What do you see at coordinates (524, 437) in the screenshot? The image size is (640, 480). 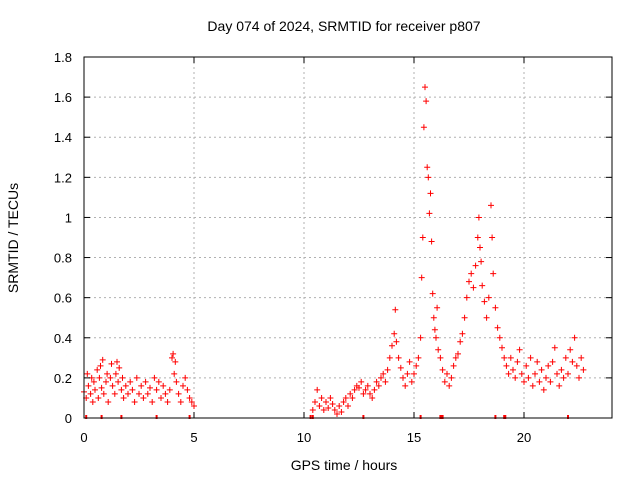 I see `x-tick-label: 20` at bounding box center [524, 437].